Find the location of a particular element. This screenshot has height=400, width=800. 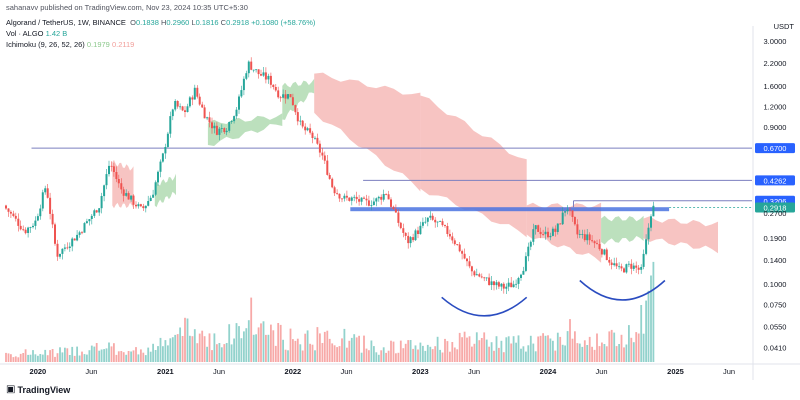

time-tick-label: 2024 is located at coordinates (549, 371).